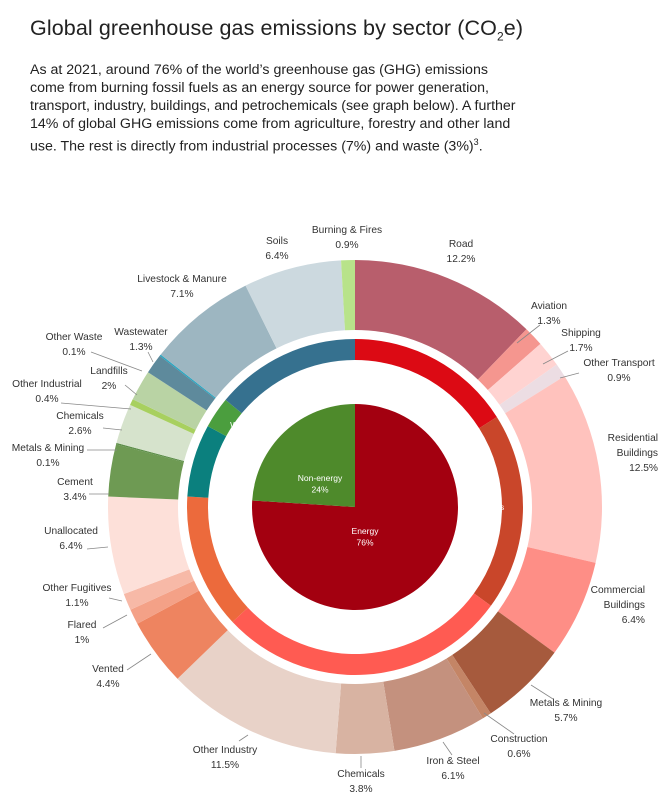  I want to click on outer-label-aviation-1: Aviation 1.3%, so click(549, 314).